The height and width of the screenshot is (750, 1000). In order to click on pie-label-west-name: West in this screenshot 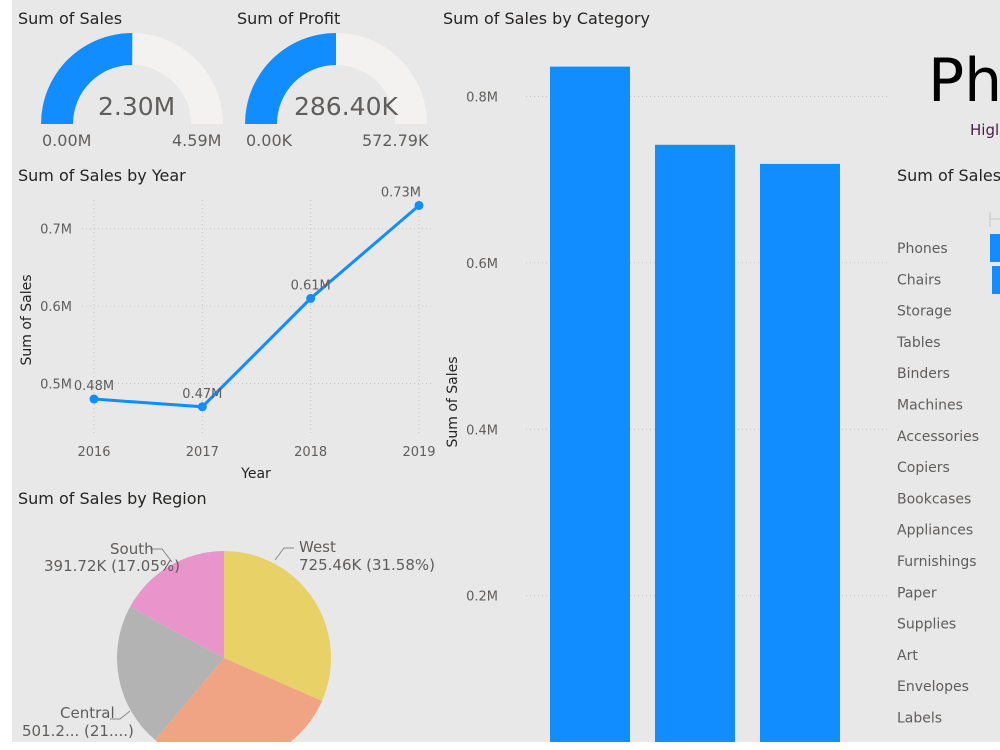, I will do `click(317, 547)`.